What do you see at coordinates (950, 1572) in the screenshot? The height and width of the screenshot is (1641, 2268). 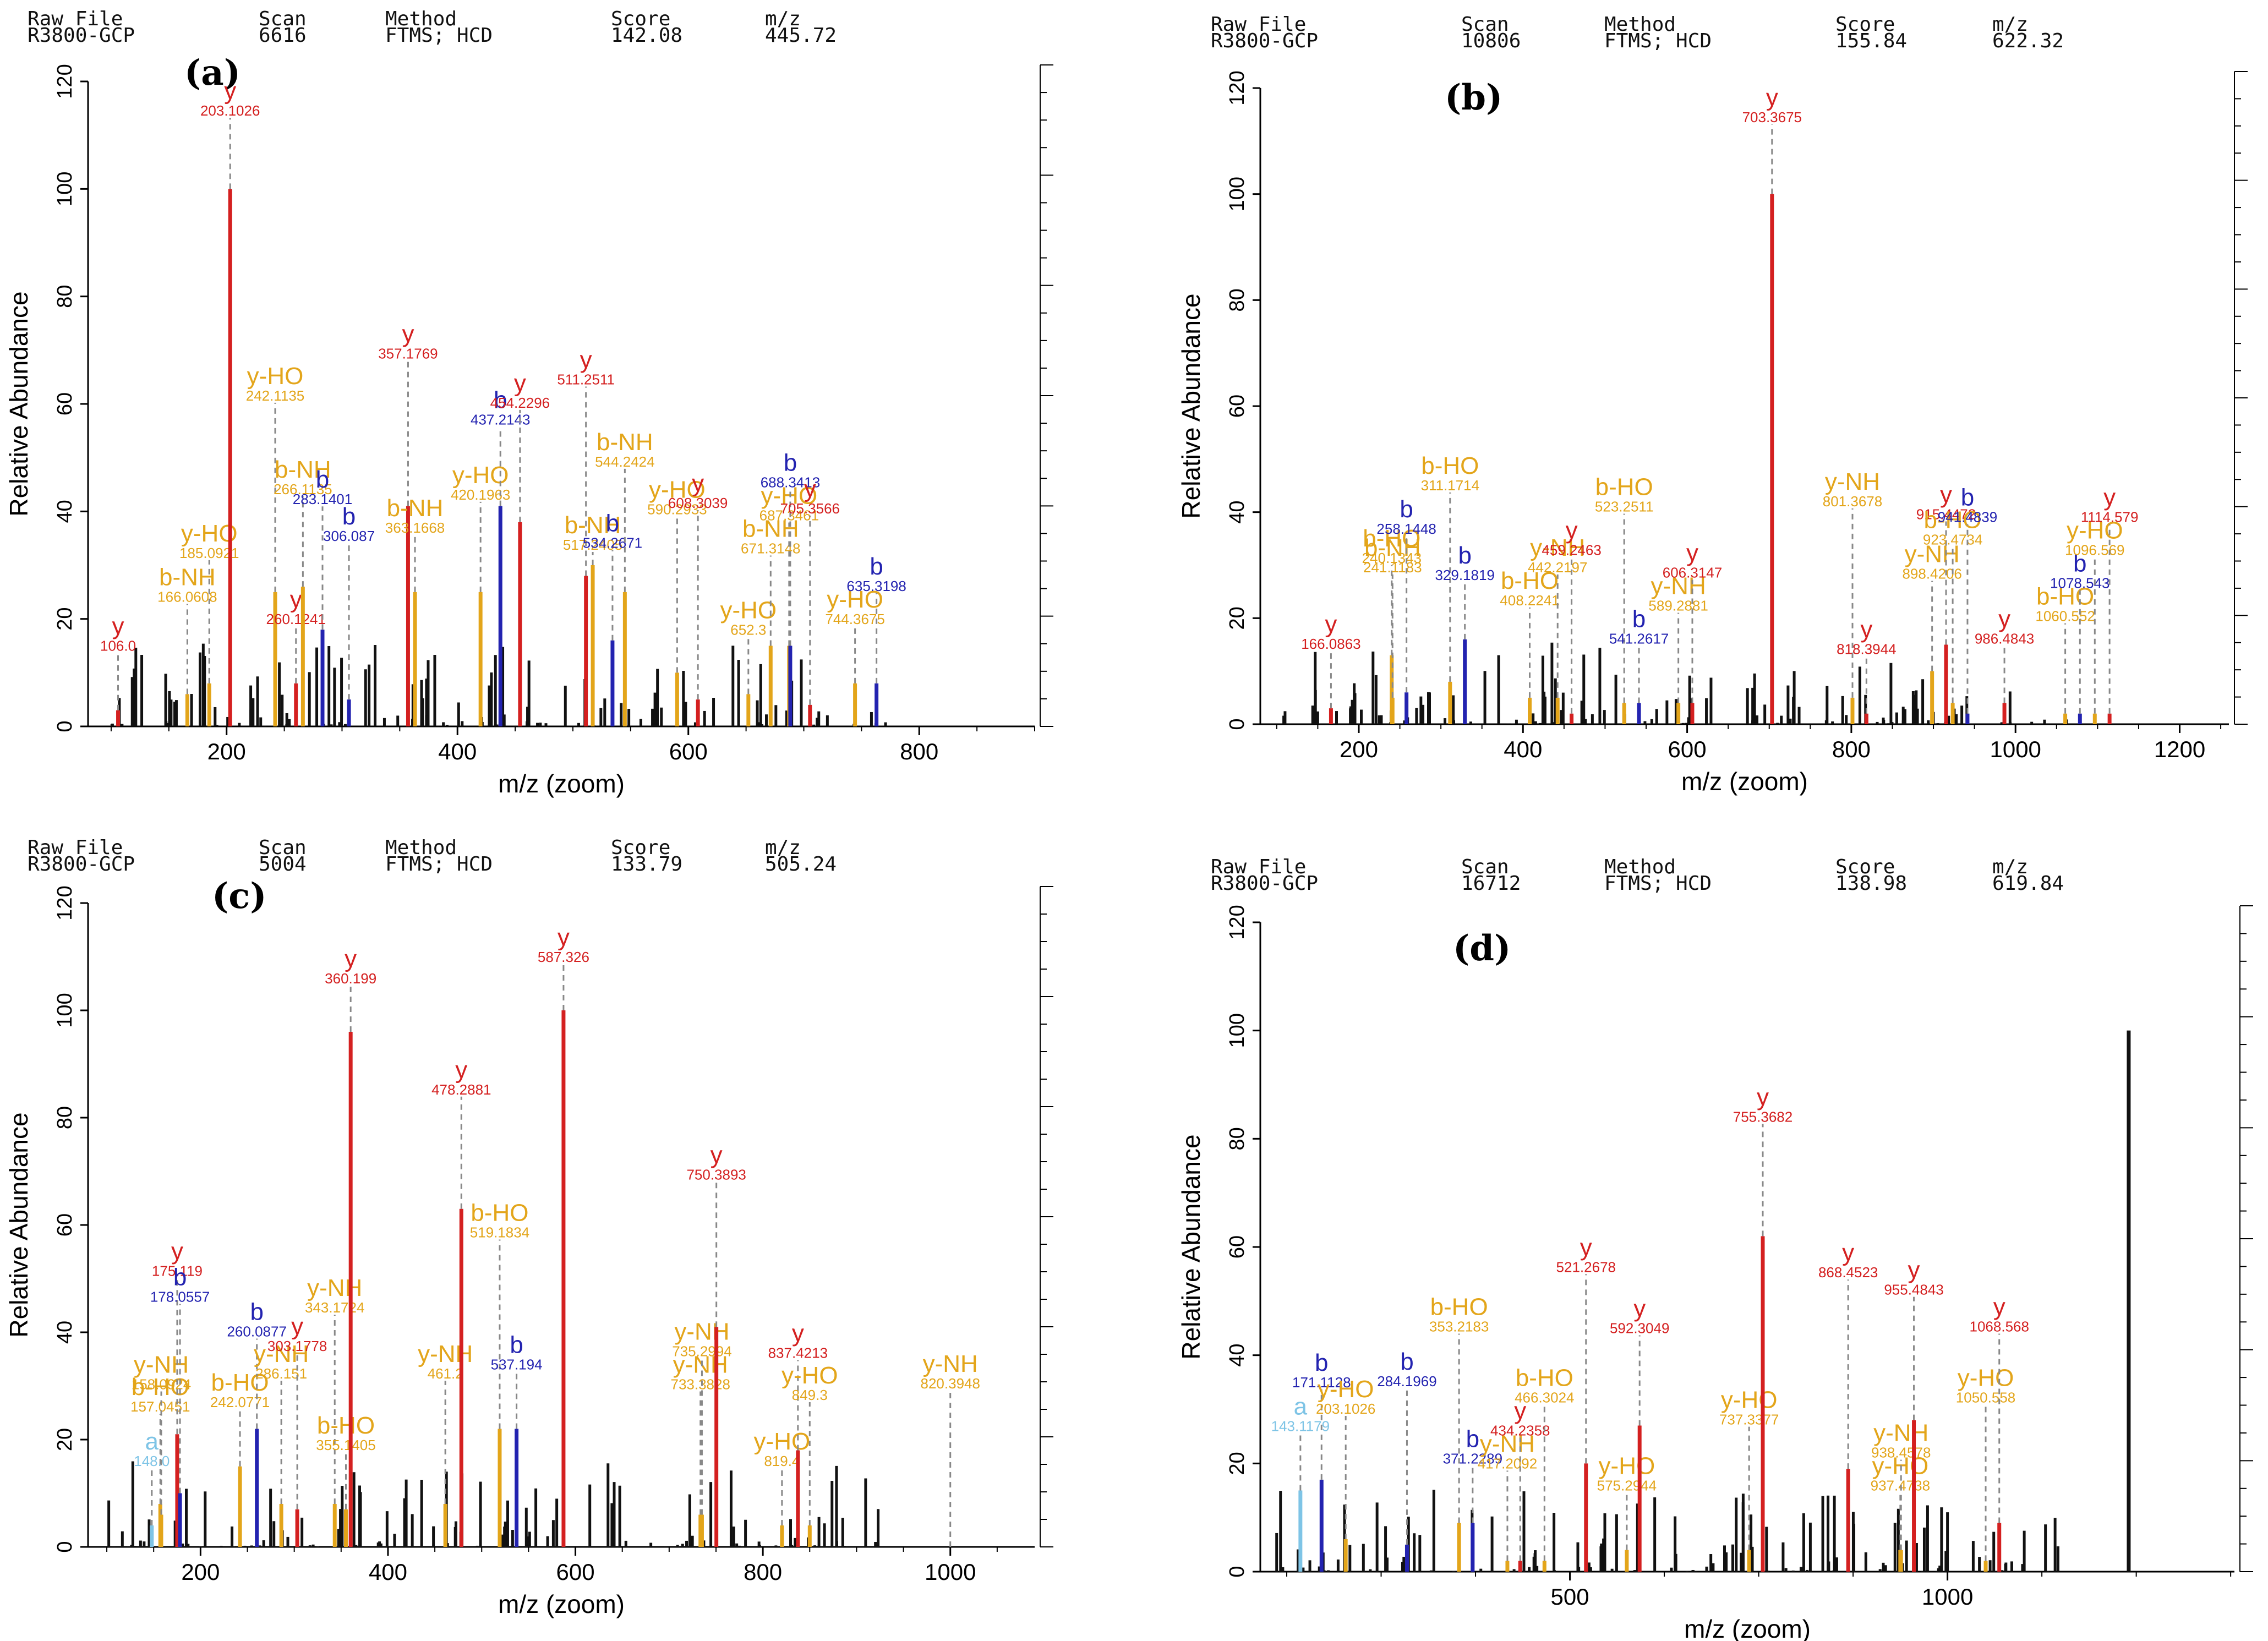 I see `x-tick-label: 1000` at bounding box center [950, 1572].